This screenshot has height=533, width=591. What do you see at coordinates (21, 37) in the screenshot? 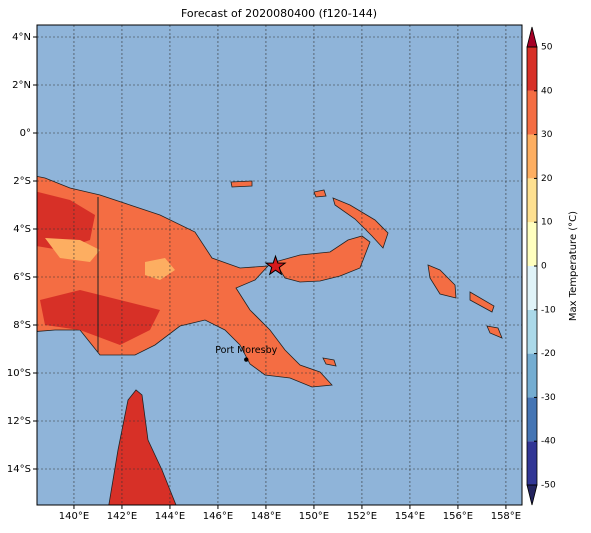
I see `y-tick-label: 4°N` at bounding box center [21, 37].